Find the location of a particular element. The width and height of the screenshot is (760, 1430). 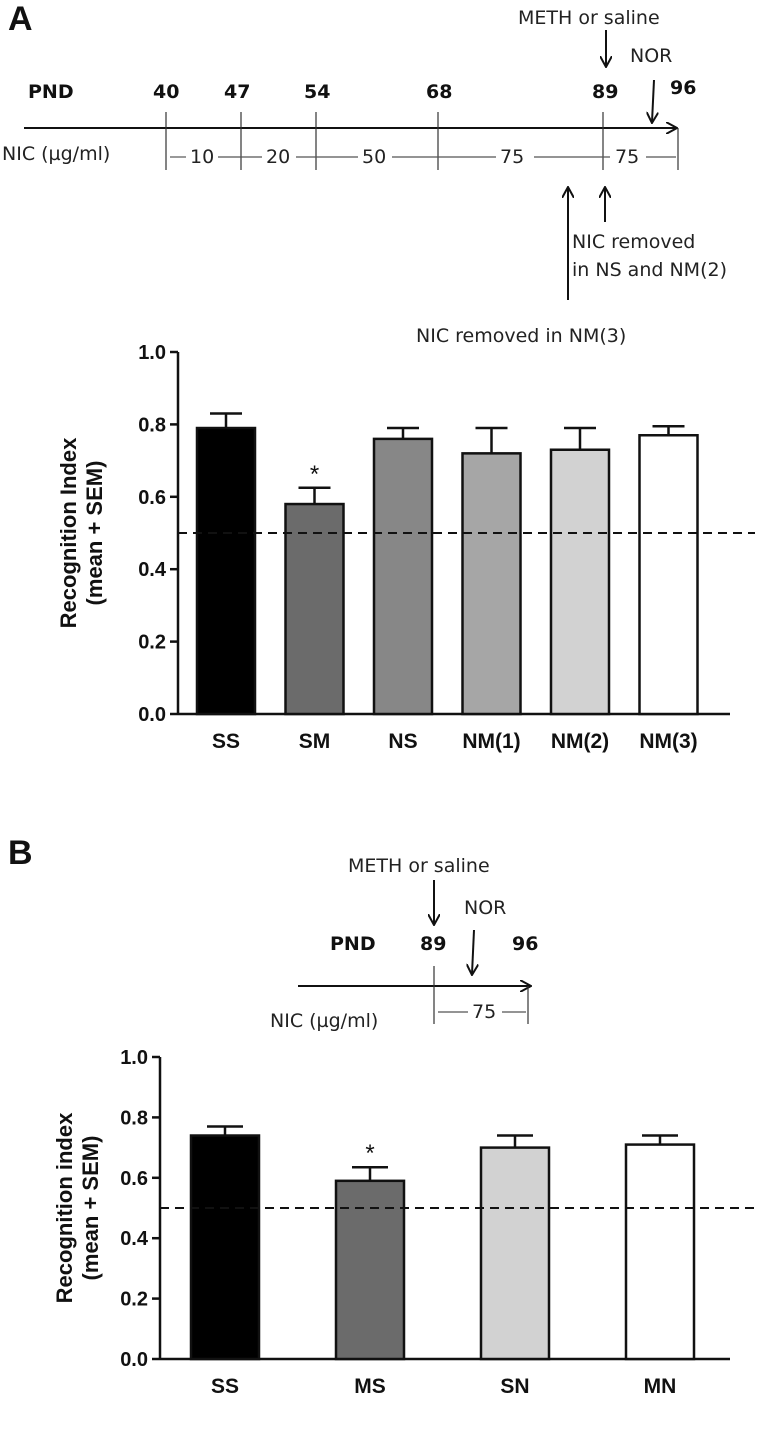

dose-50: 50 is located at coordinates (374, 157).